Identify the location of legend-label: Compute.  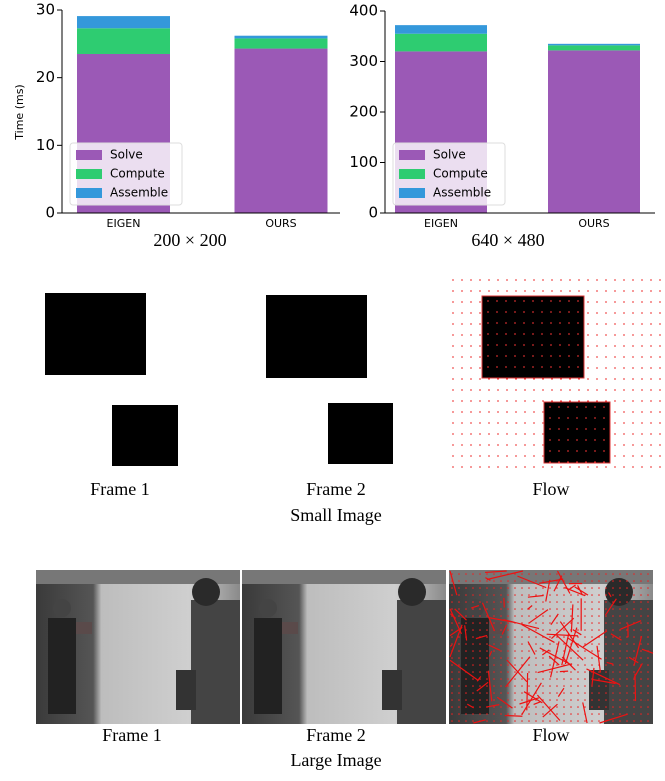
(137, 174).